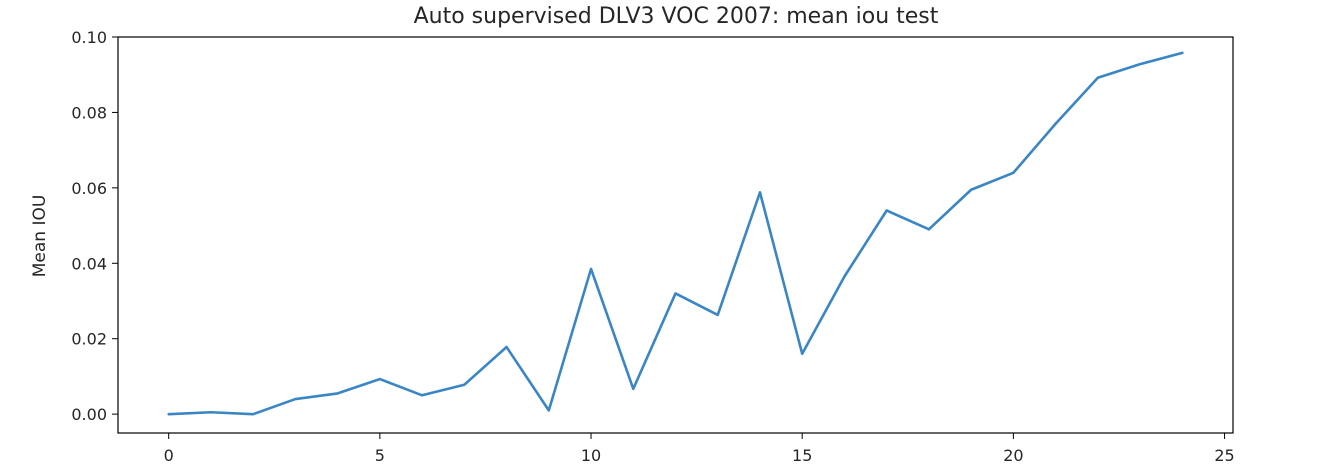 Image resolution: width=1340 pixels, height=476 pixels. I want to click on x-tick-label: 0, so click(169, 455).